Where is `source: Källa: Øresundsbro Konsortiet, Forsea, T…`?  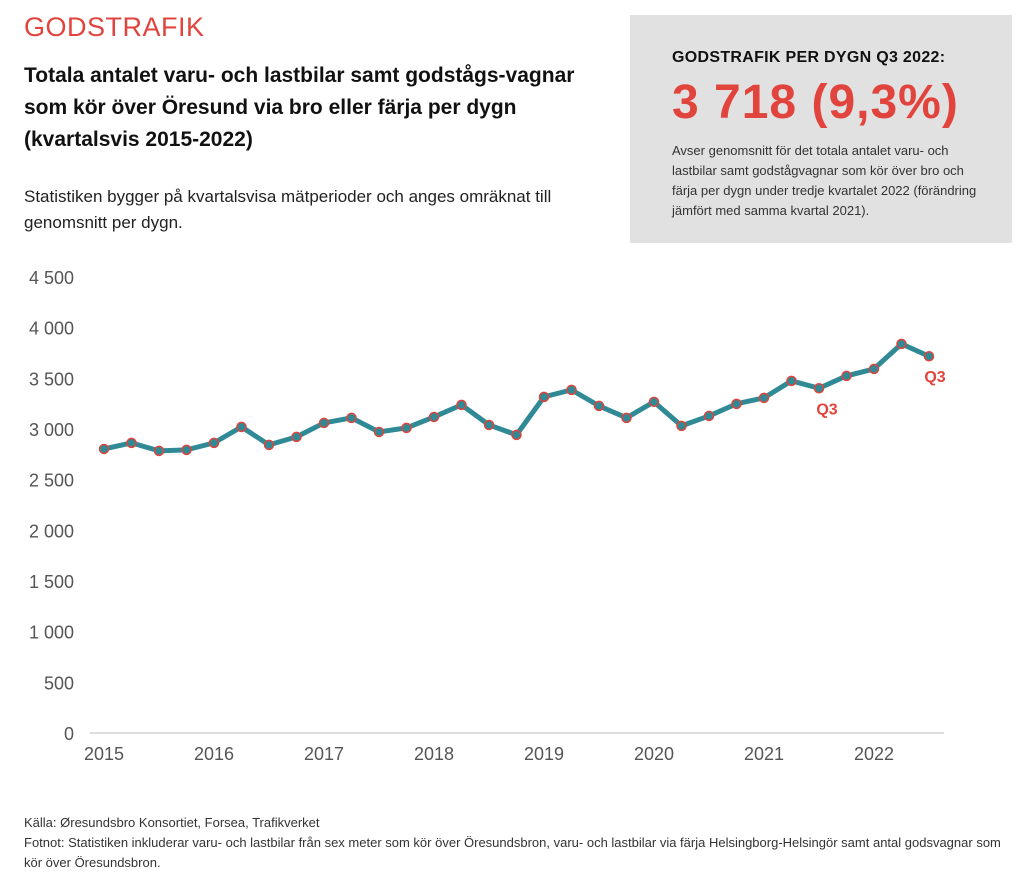 source: Källa: Øresundsbro Konsortiet, Forsea, T… is located at coordinates (172, 822).